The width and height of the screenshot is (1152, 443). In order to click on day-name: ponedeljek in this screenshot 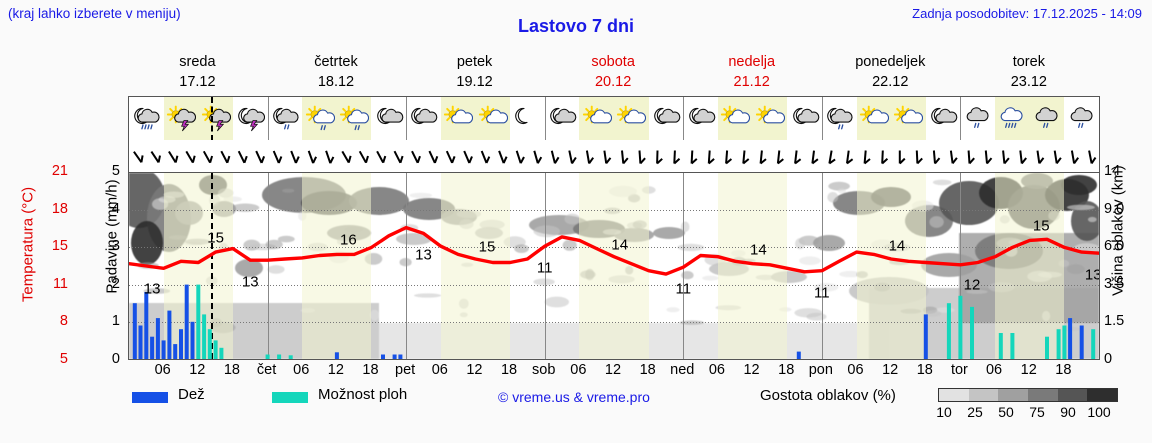, I will do `click(890, 62)`.